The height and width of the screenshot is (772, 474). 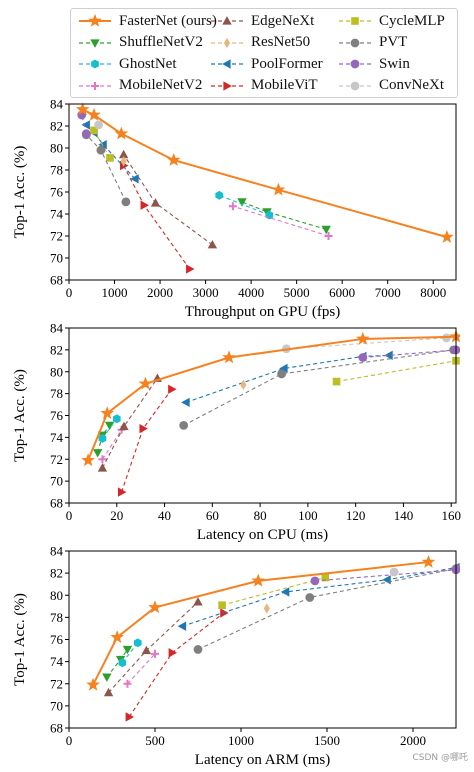 What do you see at coordinates (153, 647) in the screenshot?
I see `series-line-edgenext` at bounding box center [153, 647].